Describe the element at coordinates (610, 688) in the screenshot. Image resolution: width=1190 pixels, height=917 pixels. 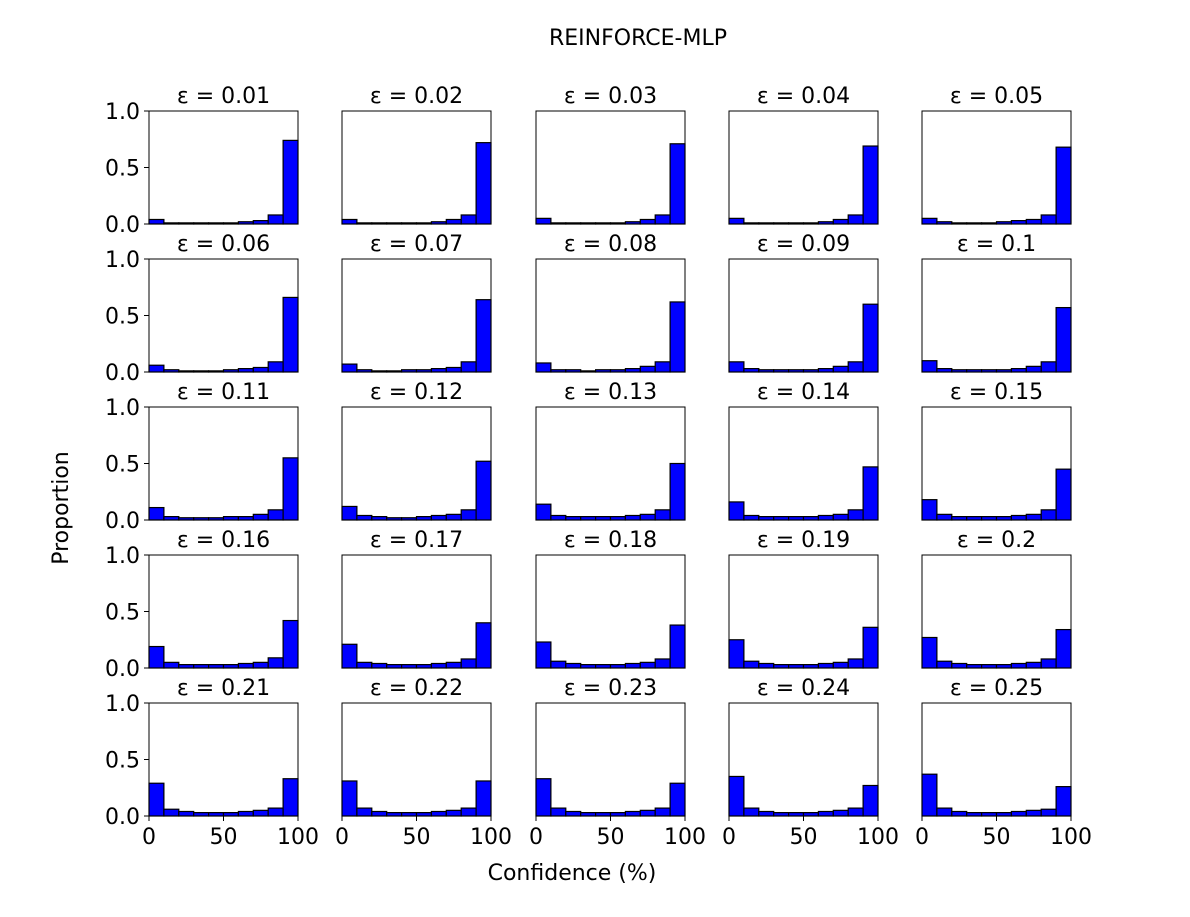
I see `panel-title: ε = 0.23` at that location.